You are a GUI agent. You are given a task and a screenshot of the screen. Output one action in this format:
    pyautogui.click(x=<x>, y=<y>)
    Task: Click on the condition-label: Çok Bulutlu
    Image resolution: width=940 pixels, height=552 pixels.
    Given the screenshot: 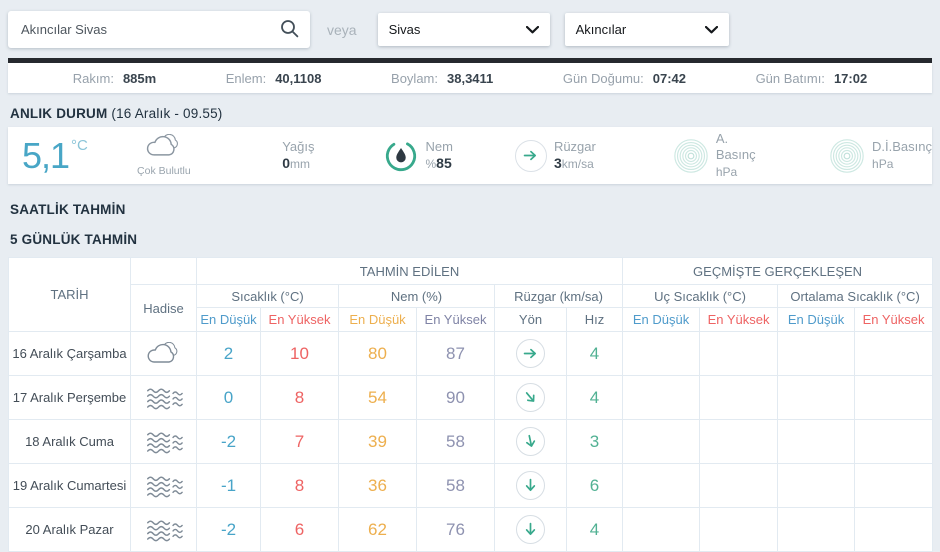 What is the action you would take?
    pyautogui.click(x=164, y=171)
    